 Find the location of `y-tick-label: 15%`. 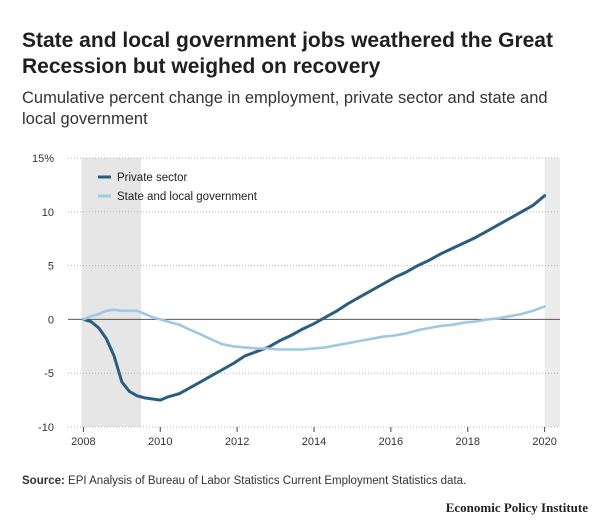

y-tick-label: 15% is located at coordinates (43, 159).